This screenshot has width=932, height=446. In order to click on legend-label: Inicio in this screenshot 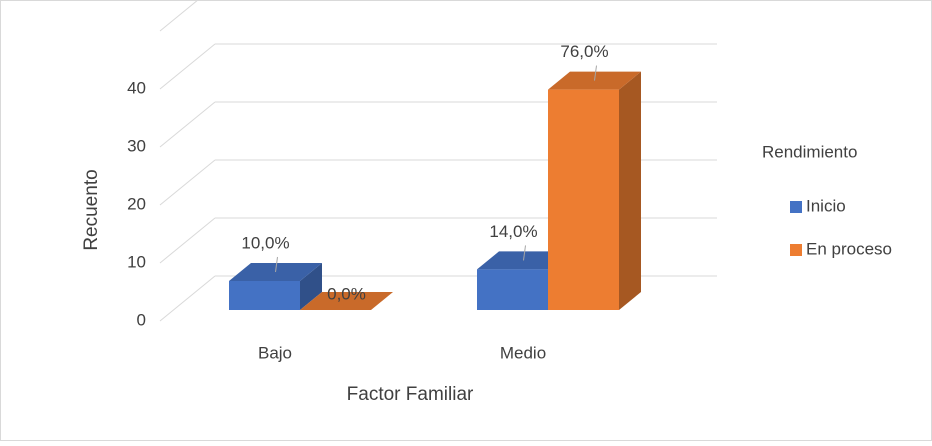, I will do `click(826, 205)`.